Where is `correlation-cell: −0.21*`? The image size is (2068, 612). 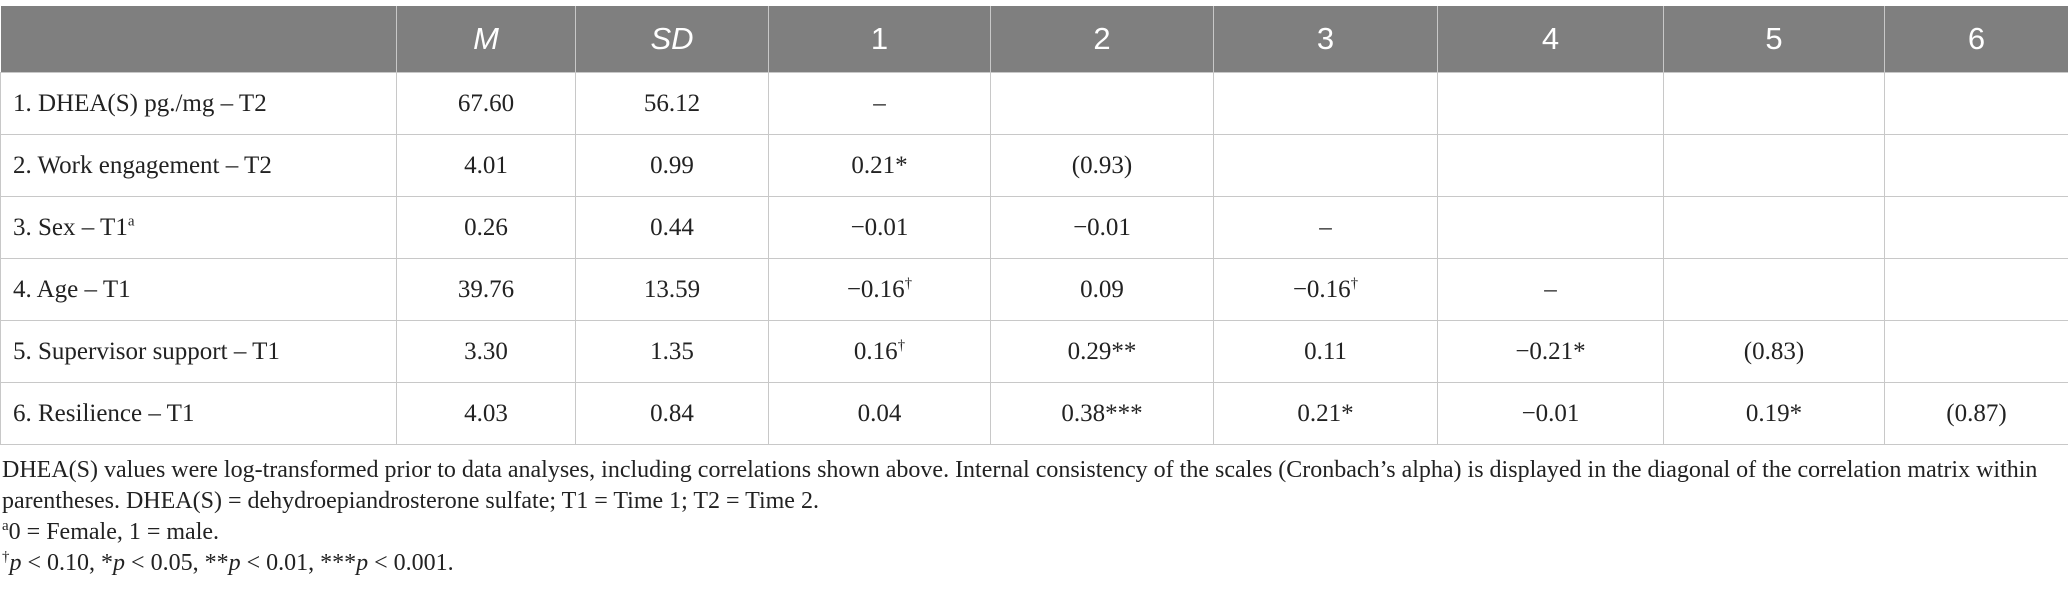 correlation-cell: −0.21* is located at coordinates (1550, 351).